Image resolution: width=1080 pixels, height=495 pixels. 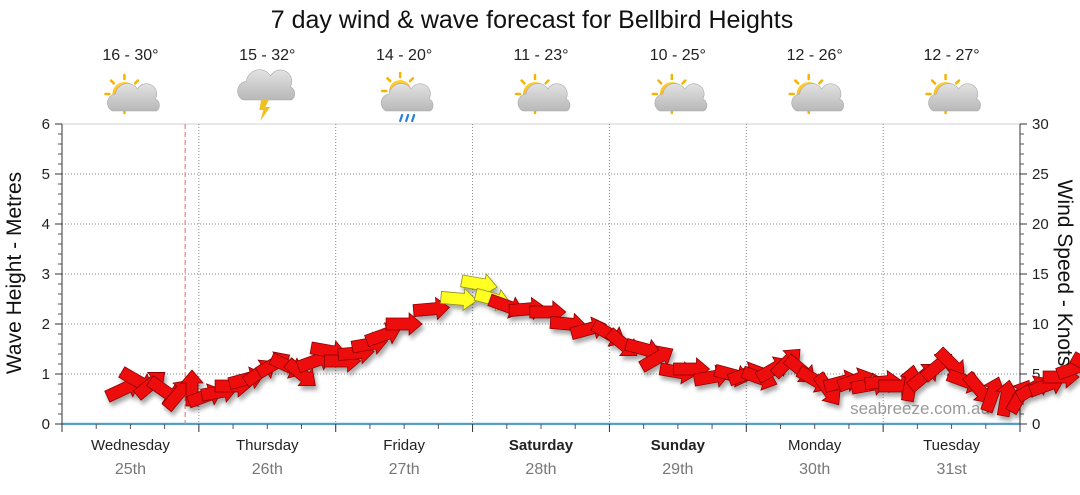 What do you see at coordinates (404, 55) in the screenshot?
I see `temperature-range: 14 - 20°` at bounding box center [404, 55].